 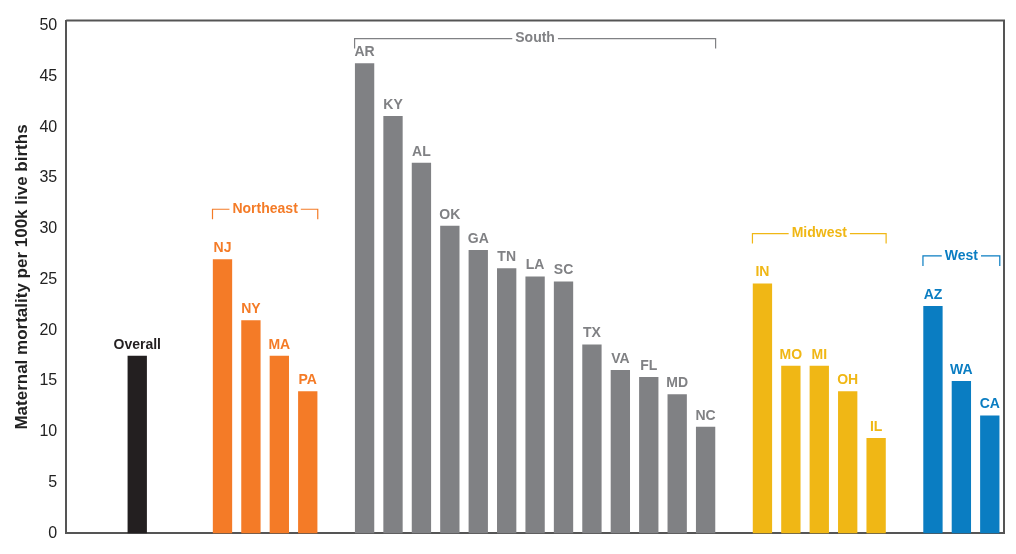 What do you see at coordinates (48, 25) in the screenshot?
I see `y-tick-label: 50` at bounding box center [48, 25].